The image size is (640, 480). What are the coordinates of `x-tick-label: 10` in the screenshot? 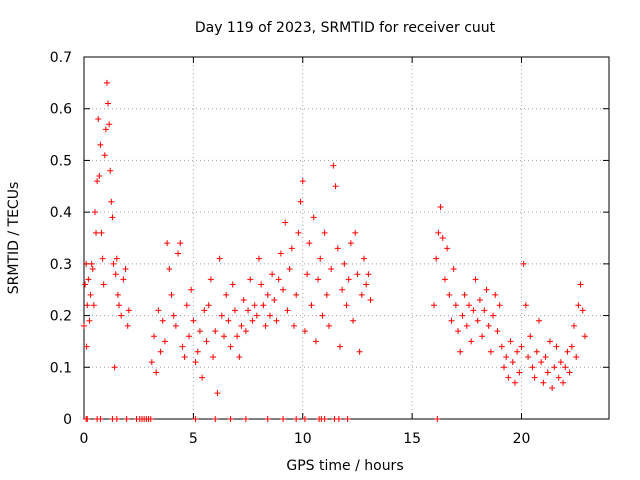 It's located at (303, 439).